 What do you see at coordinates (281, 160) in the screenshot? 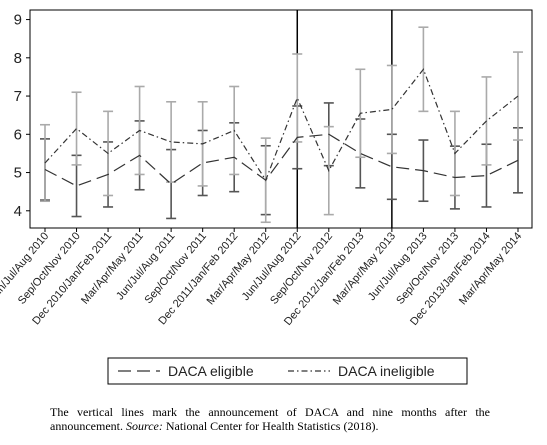
I see `series-line` at bounding box center [281, 160].